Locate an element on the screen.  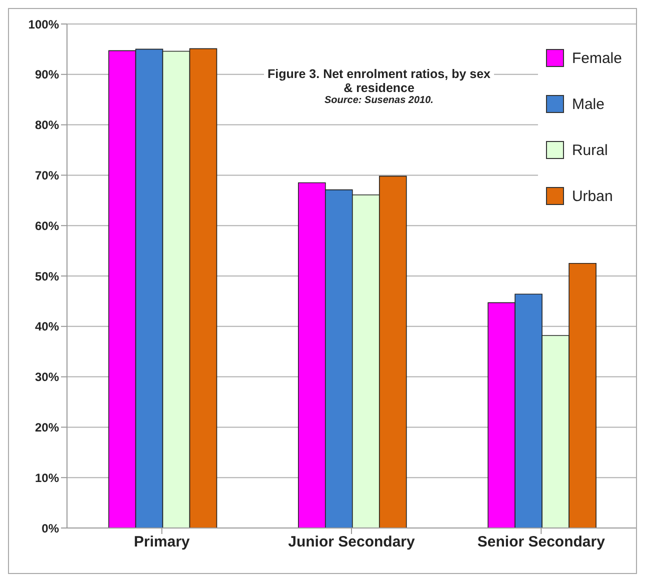
y-tick-label: 40% is located at coordinates (47, 327).